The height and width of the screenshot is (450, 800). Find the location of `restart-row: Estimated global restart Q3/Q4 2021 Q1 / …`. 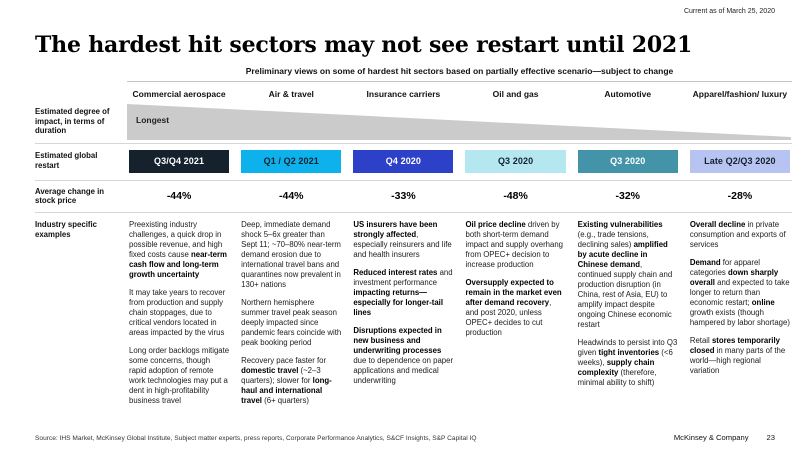

restart-row: Estimated global restart Q3/Q4 2021 Q1 / … is located at coordinates (413, 162).